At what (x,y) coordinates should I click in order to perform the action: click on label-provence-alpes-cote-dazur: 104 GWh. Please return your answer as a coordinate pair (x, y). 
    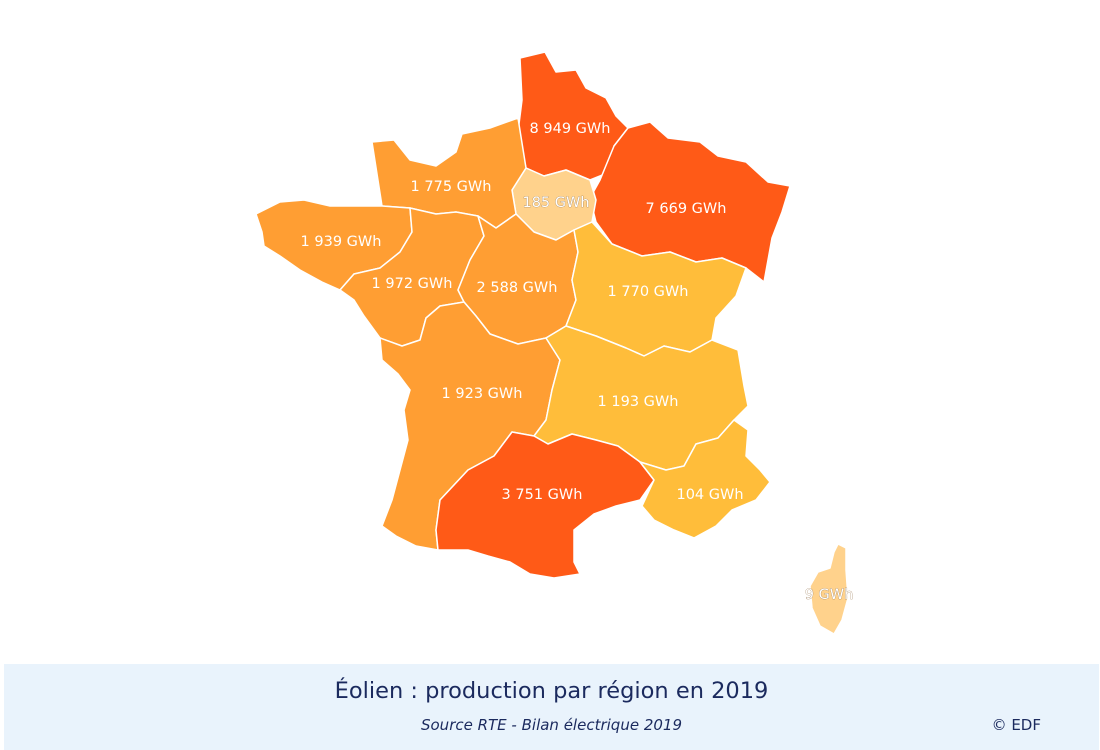
    Looking at the image, I should click on (709, 495).